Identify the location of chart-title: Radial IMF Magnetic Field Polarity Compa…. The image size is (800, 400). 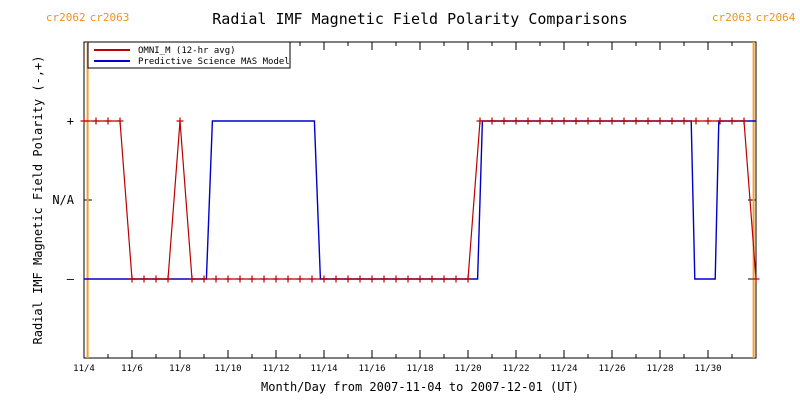
(419, 19).